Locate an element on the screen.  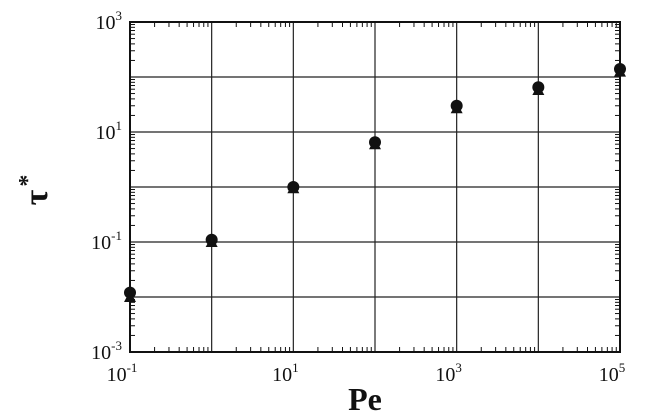
y-axis-title: τ* is located at coordinates (35, 190).